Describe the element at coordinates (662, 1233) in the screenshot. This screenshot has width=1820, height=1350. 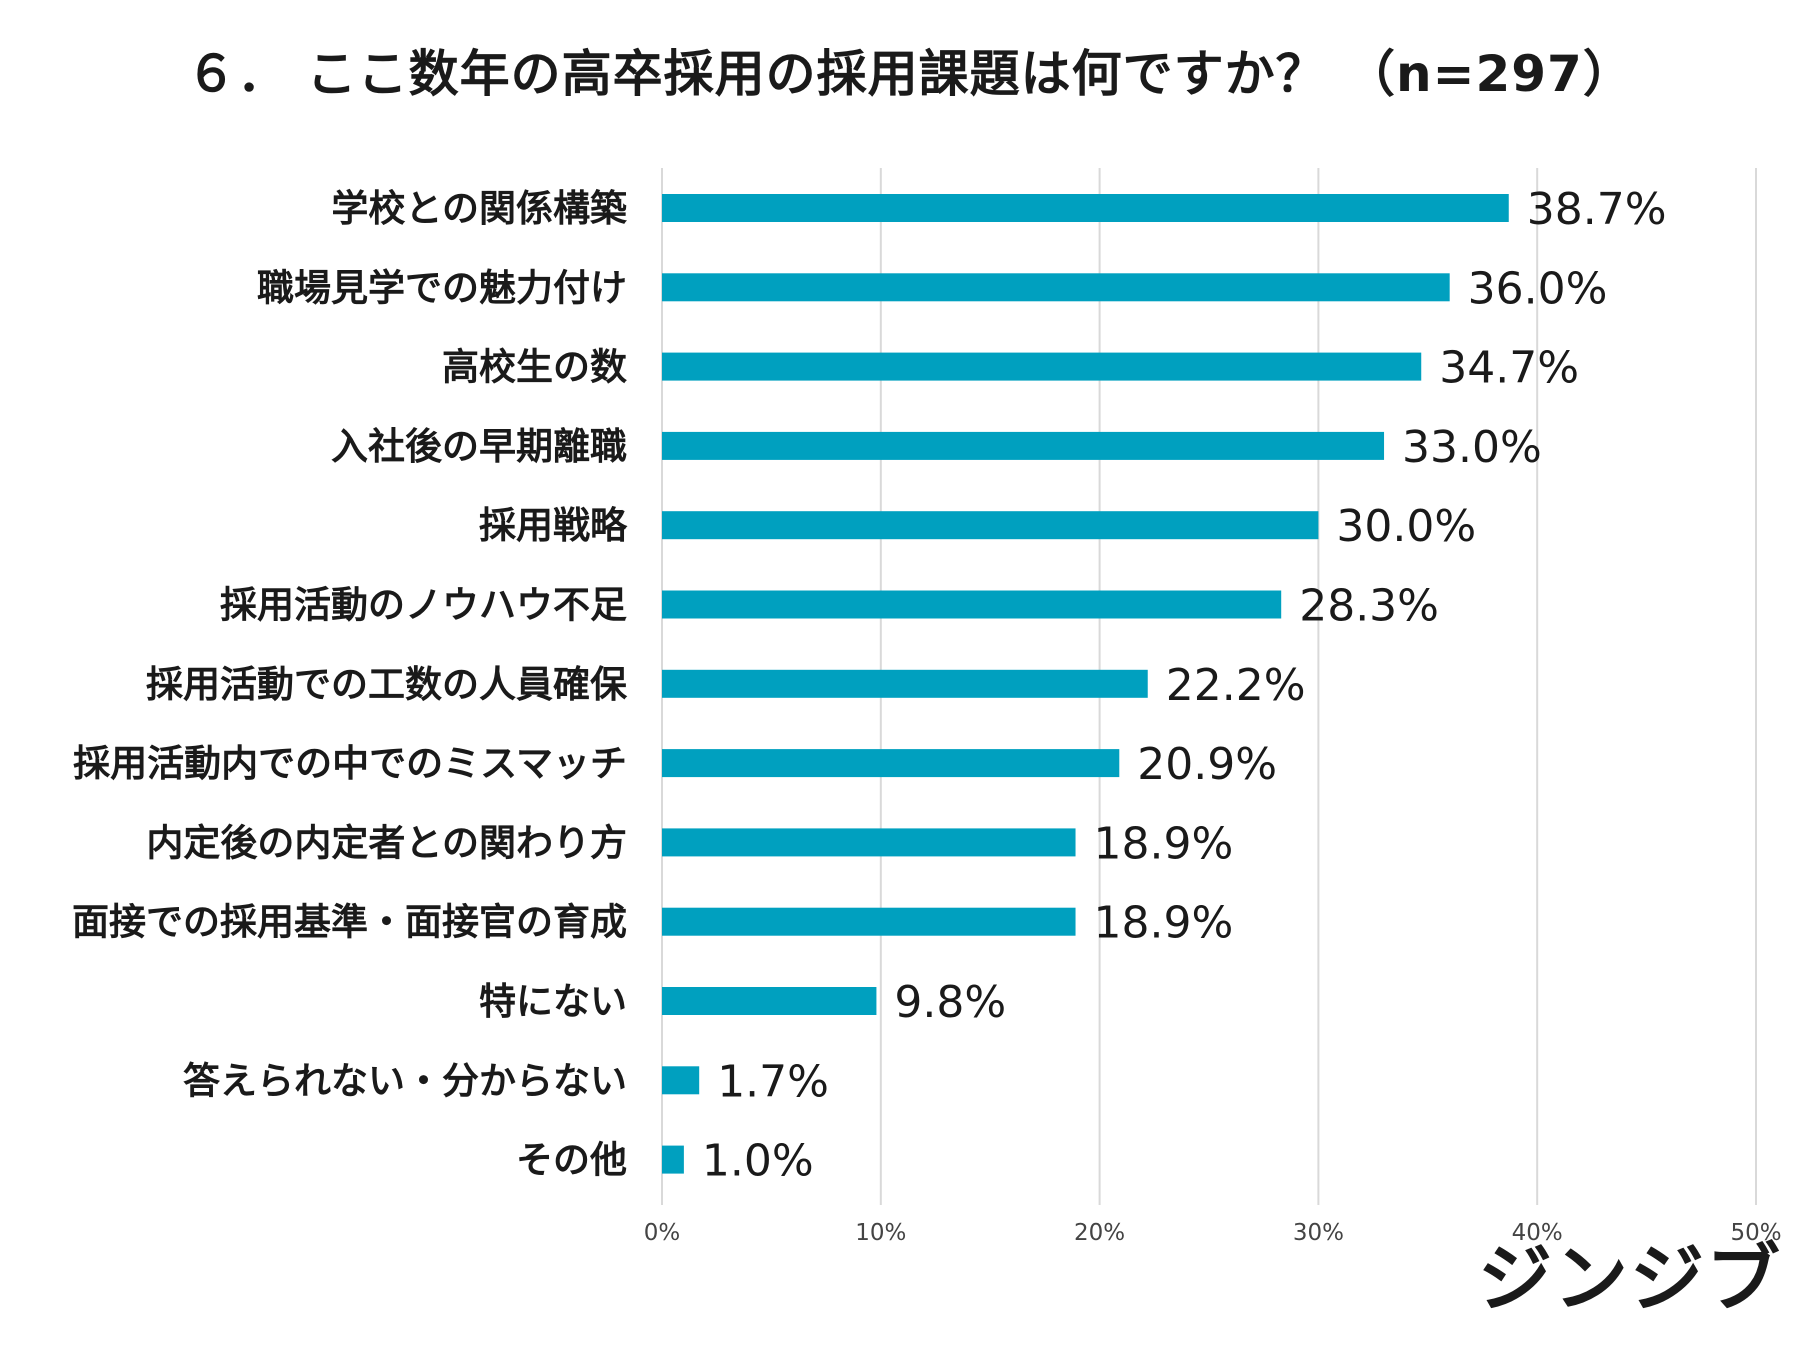
I see `x-tick-label: 0%` at that location.